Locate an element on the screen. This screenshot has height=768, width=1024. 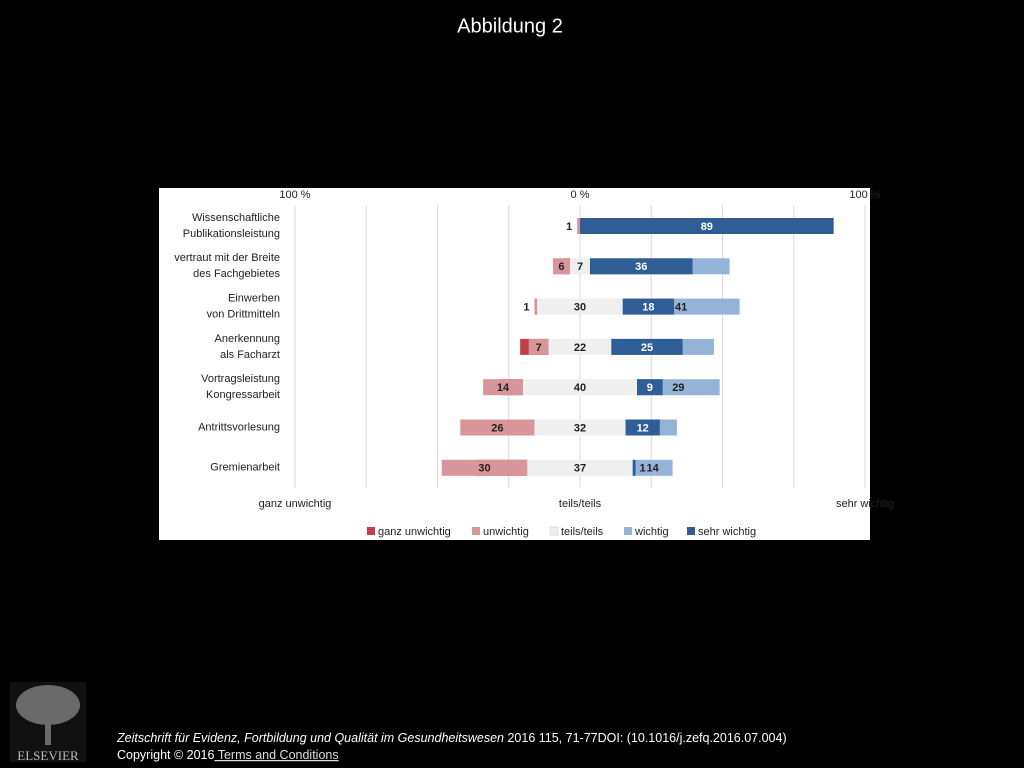
category-label: Anerkennung is located at coordinates (247, 339).